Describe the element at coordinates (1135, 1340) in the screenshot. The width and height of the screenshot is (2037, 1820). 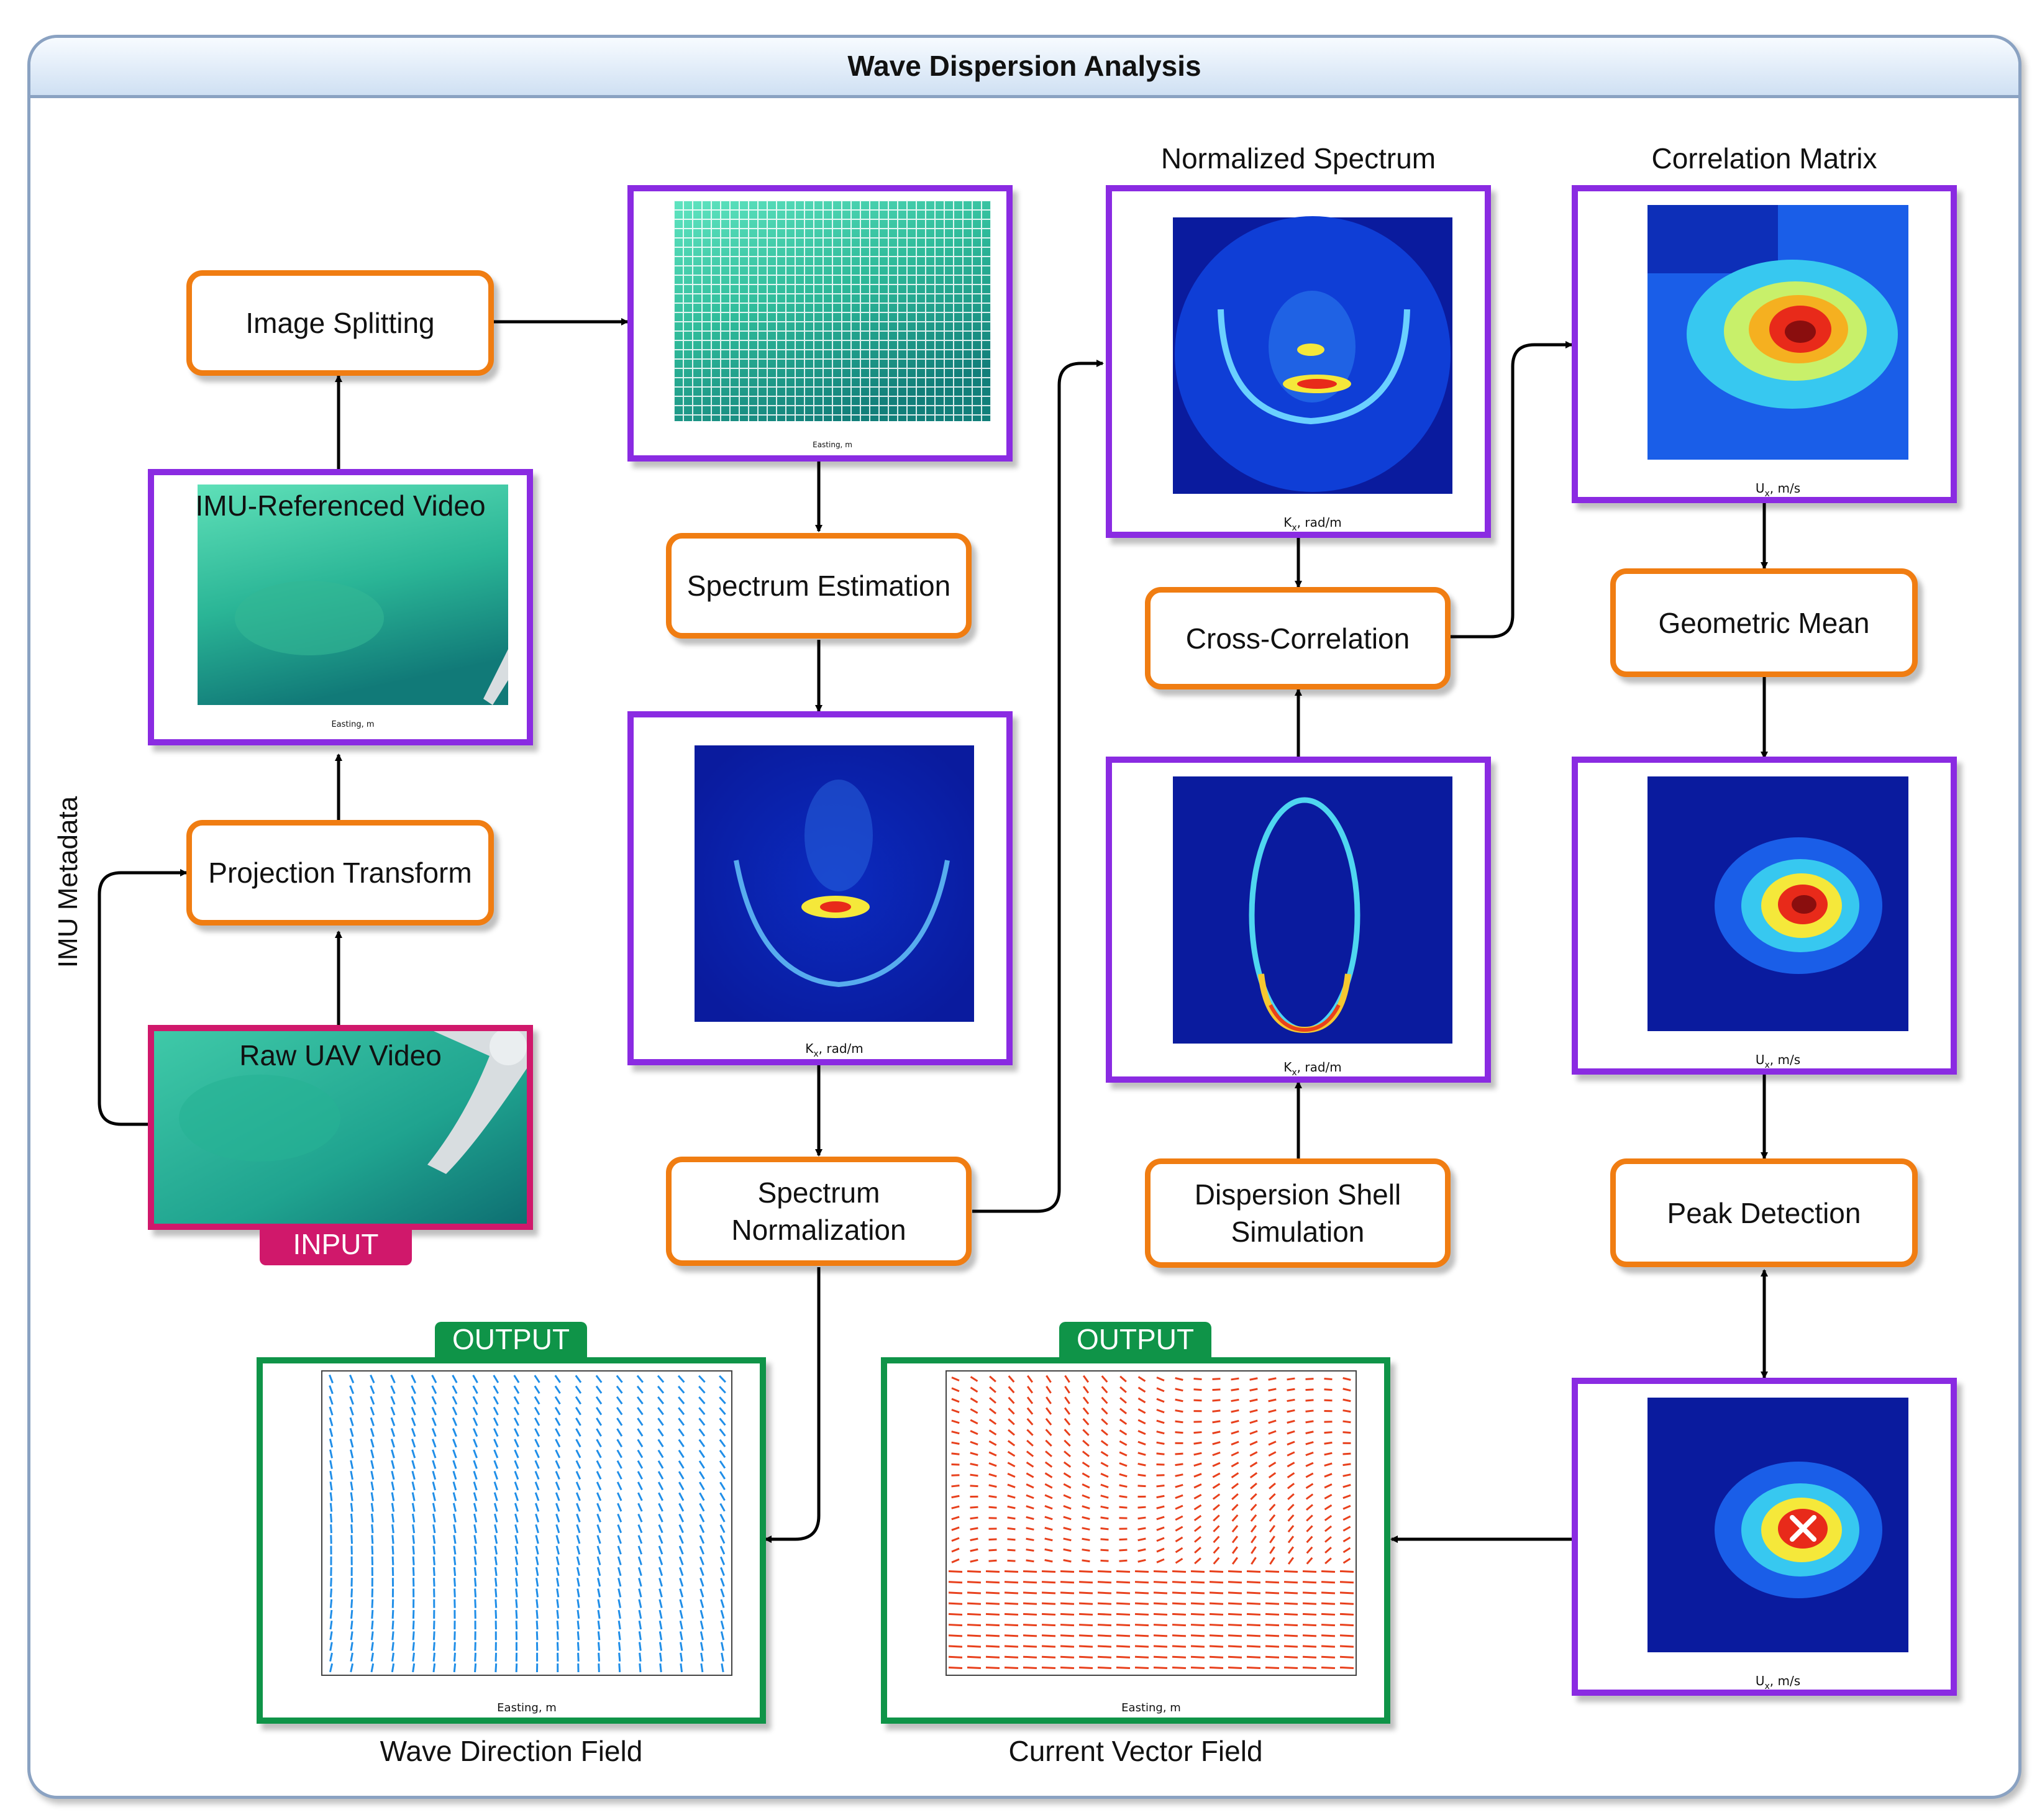
I see `current-output-tag: OUTPUT` at that location.